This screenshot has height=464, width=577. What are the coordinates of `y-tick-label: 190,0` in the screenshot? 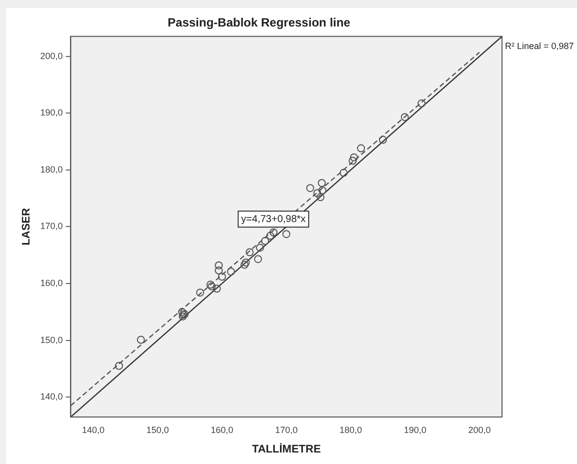 It's located at (51, 113).